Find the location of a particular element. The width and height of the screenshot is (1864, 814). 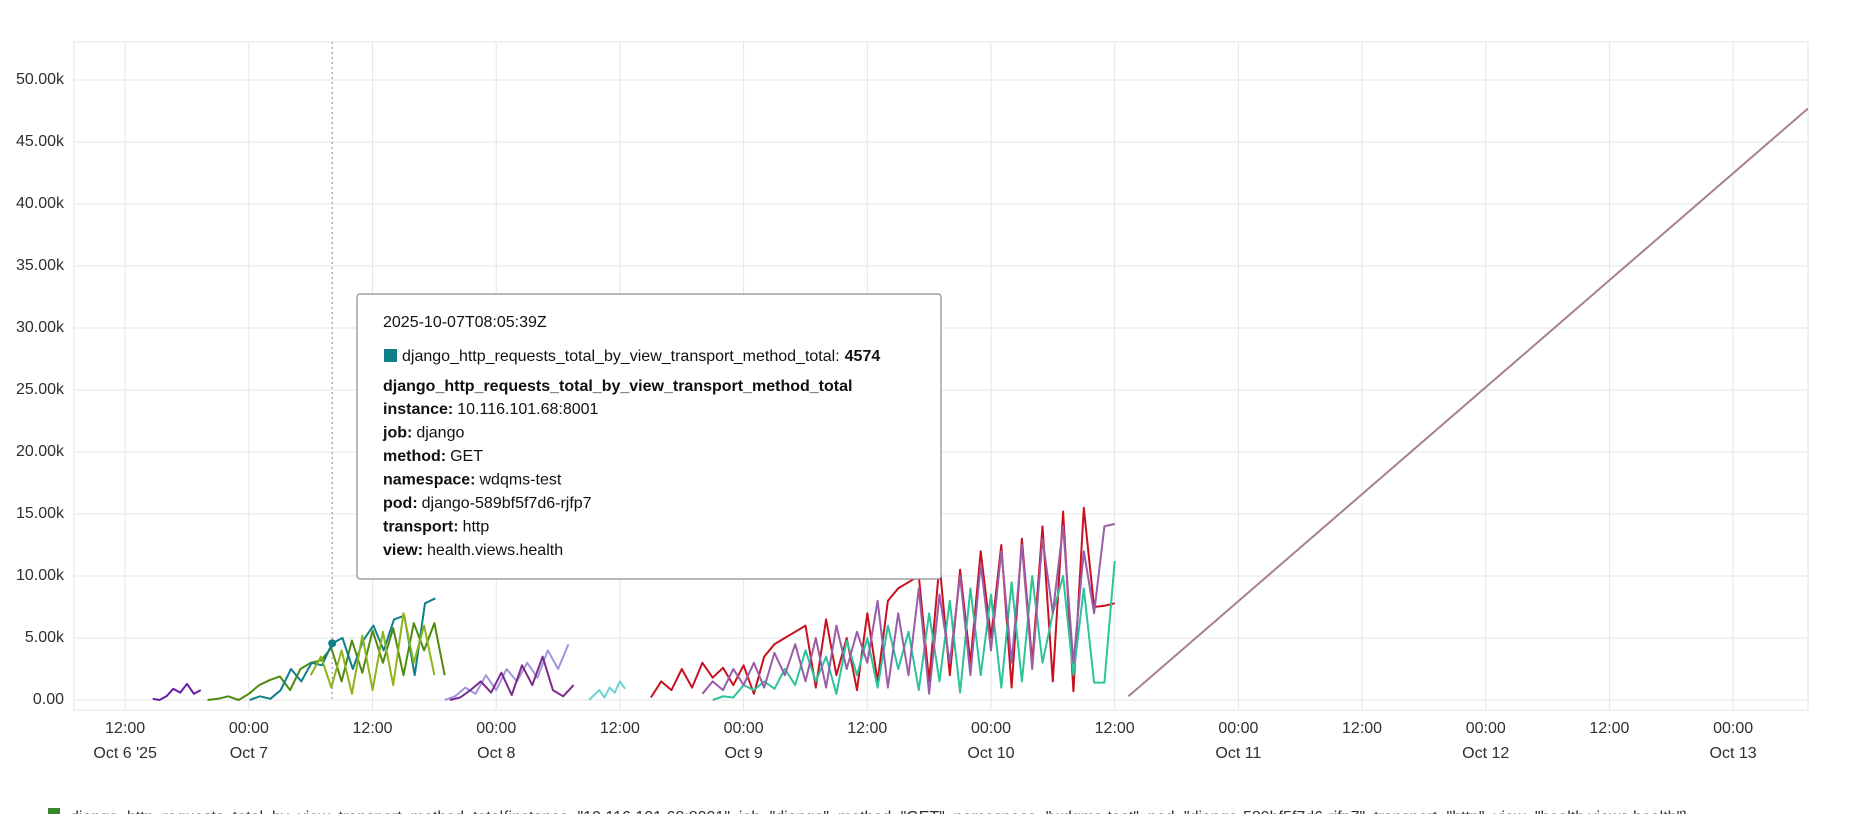

y-tick-label: 0.00 is located at coordinates (48, 699).